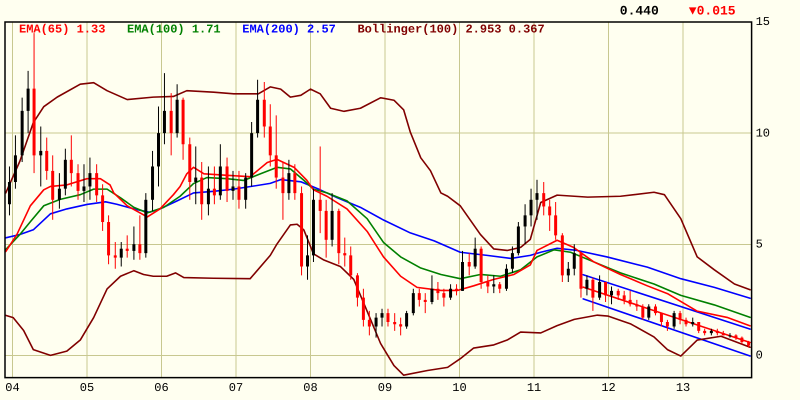  What do you see at coordinates (385, 387) in the screenshot?
I see `x-tick-label: 09` at bounding box center [385, 387].